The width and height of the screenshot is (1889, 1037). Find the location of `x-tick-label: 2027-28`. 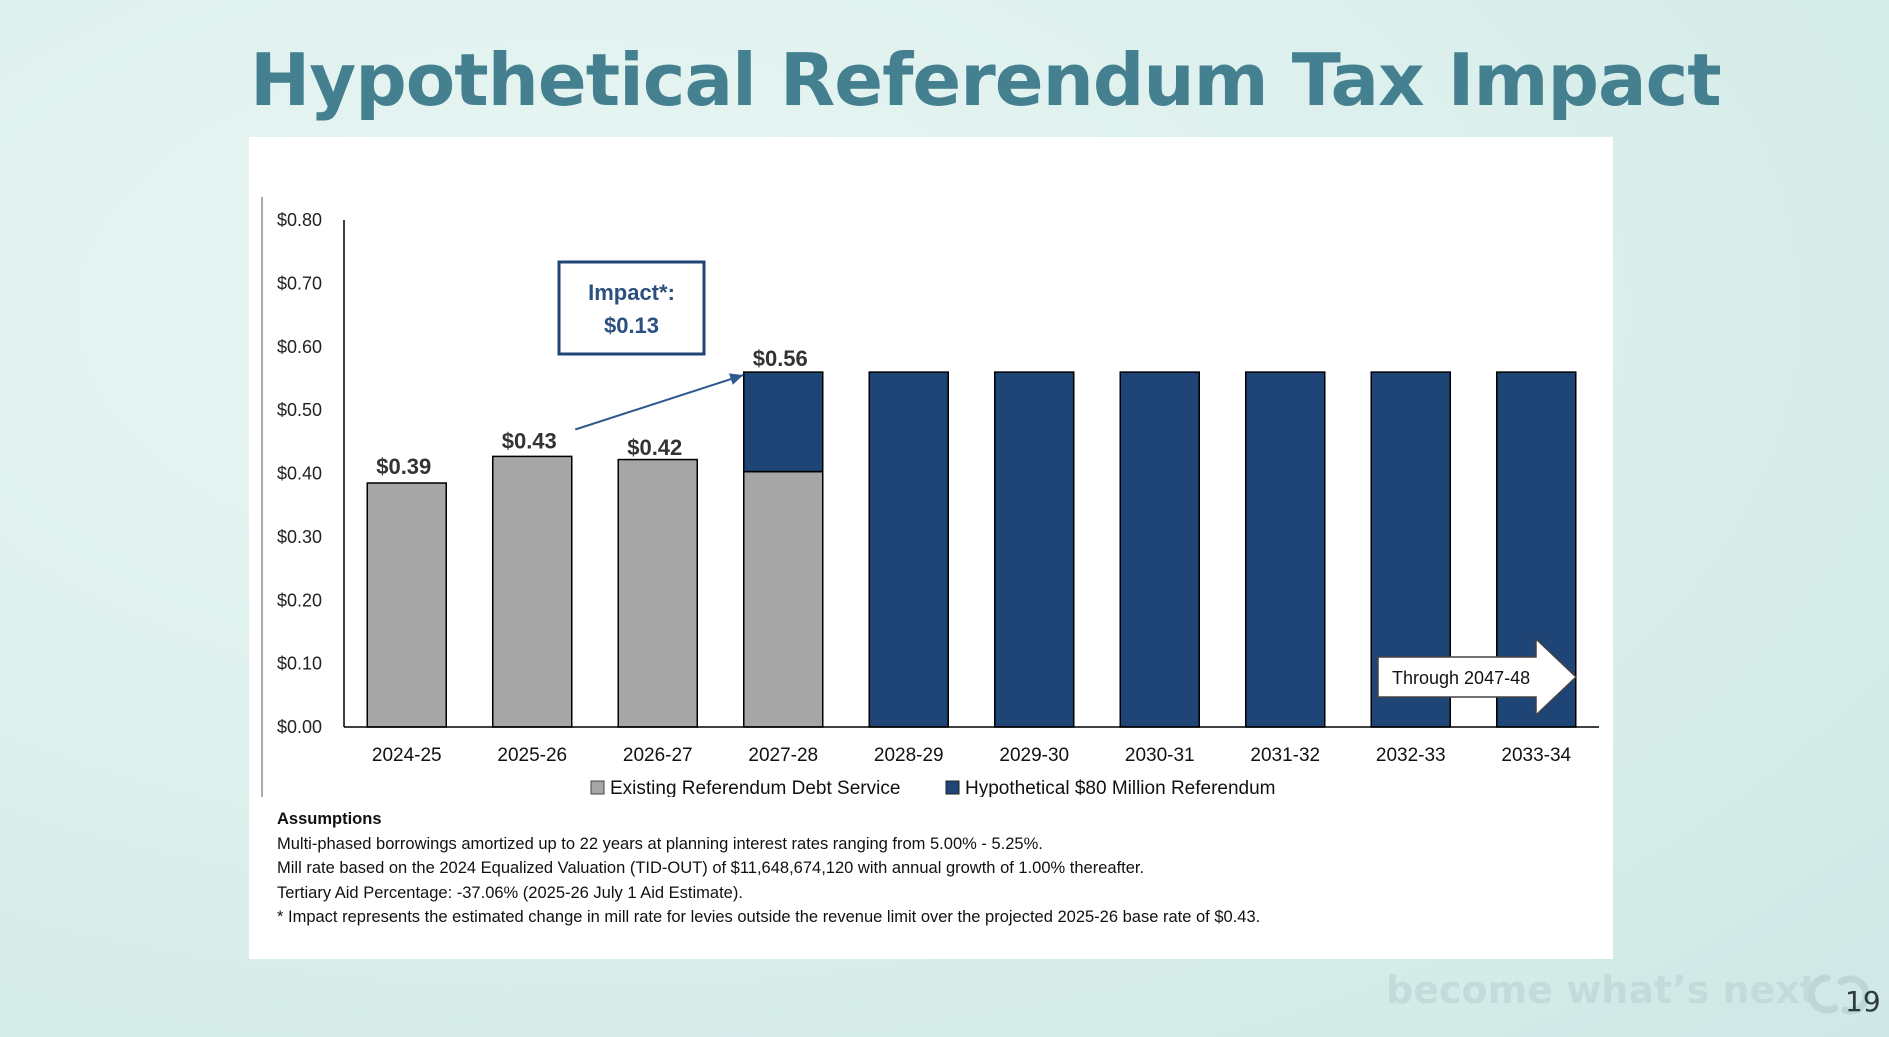

x-tick-label: 2027-28 is located at coordinates (783, 755).